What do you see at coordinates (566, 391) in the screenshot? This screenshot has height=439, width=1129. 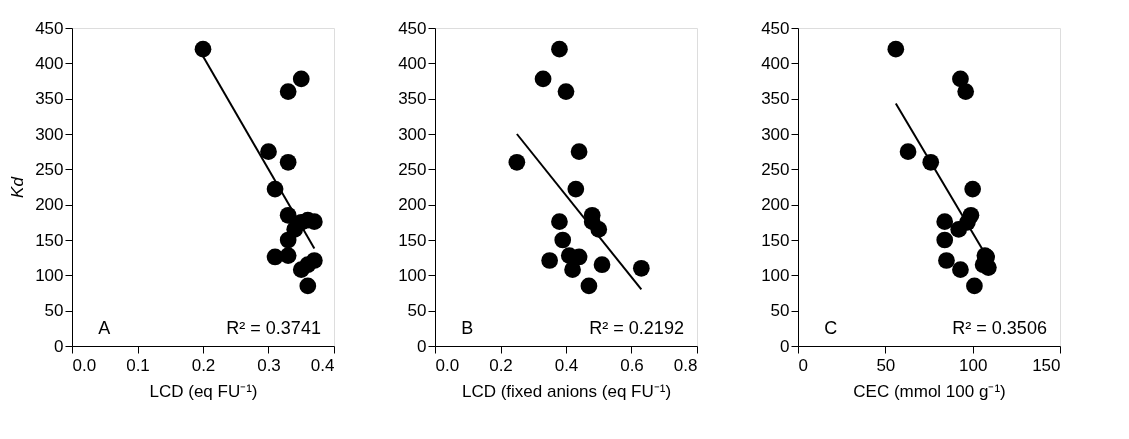 I see `x-axis-title: LCD (fixed anions (eq FU⁻¹)` at bounding box center [566, 391].